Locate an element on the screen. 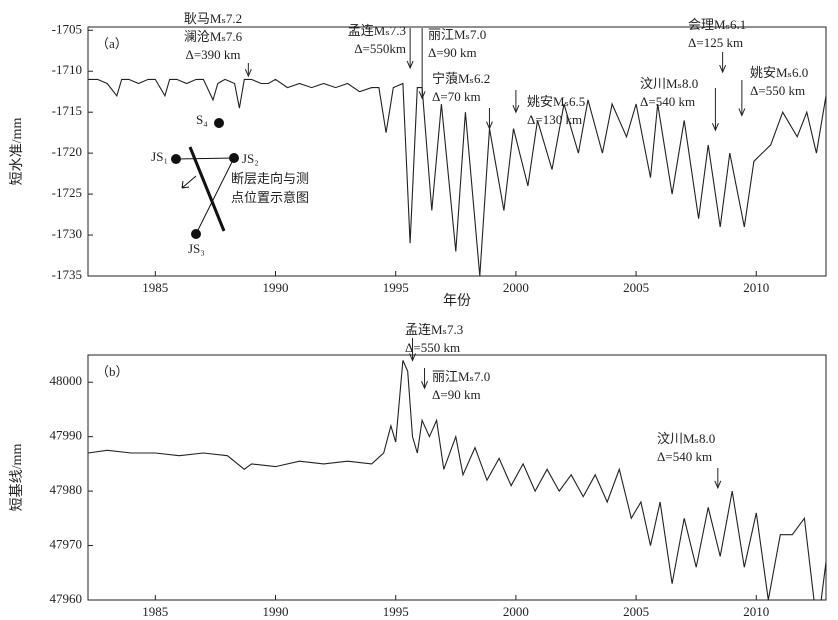 This screenshot has height=620, width=838. annotation-text: 宁蒗Mₛ6.2 is located at coordinates (461, 78).